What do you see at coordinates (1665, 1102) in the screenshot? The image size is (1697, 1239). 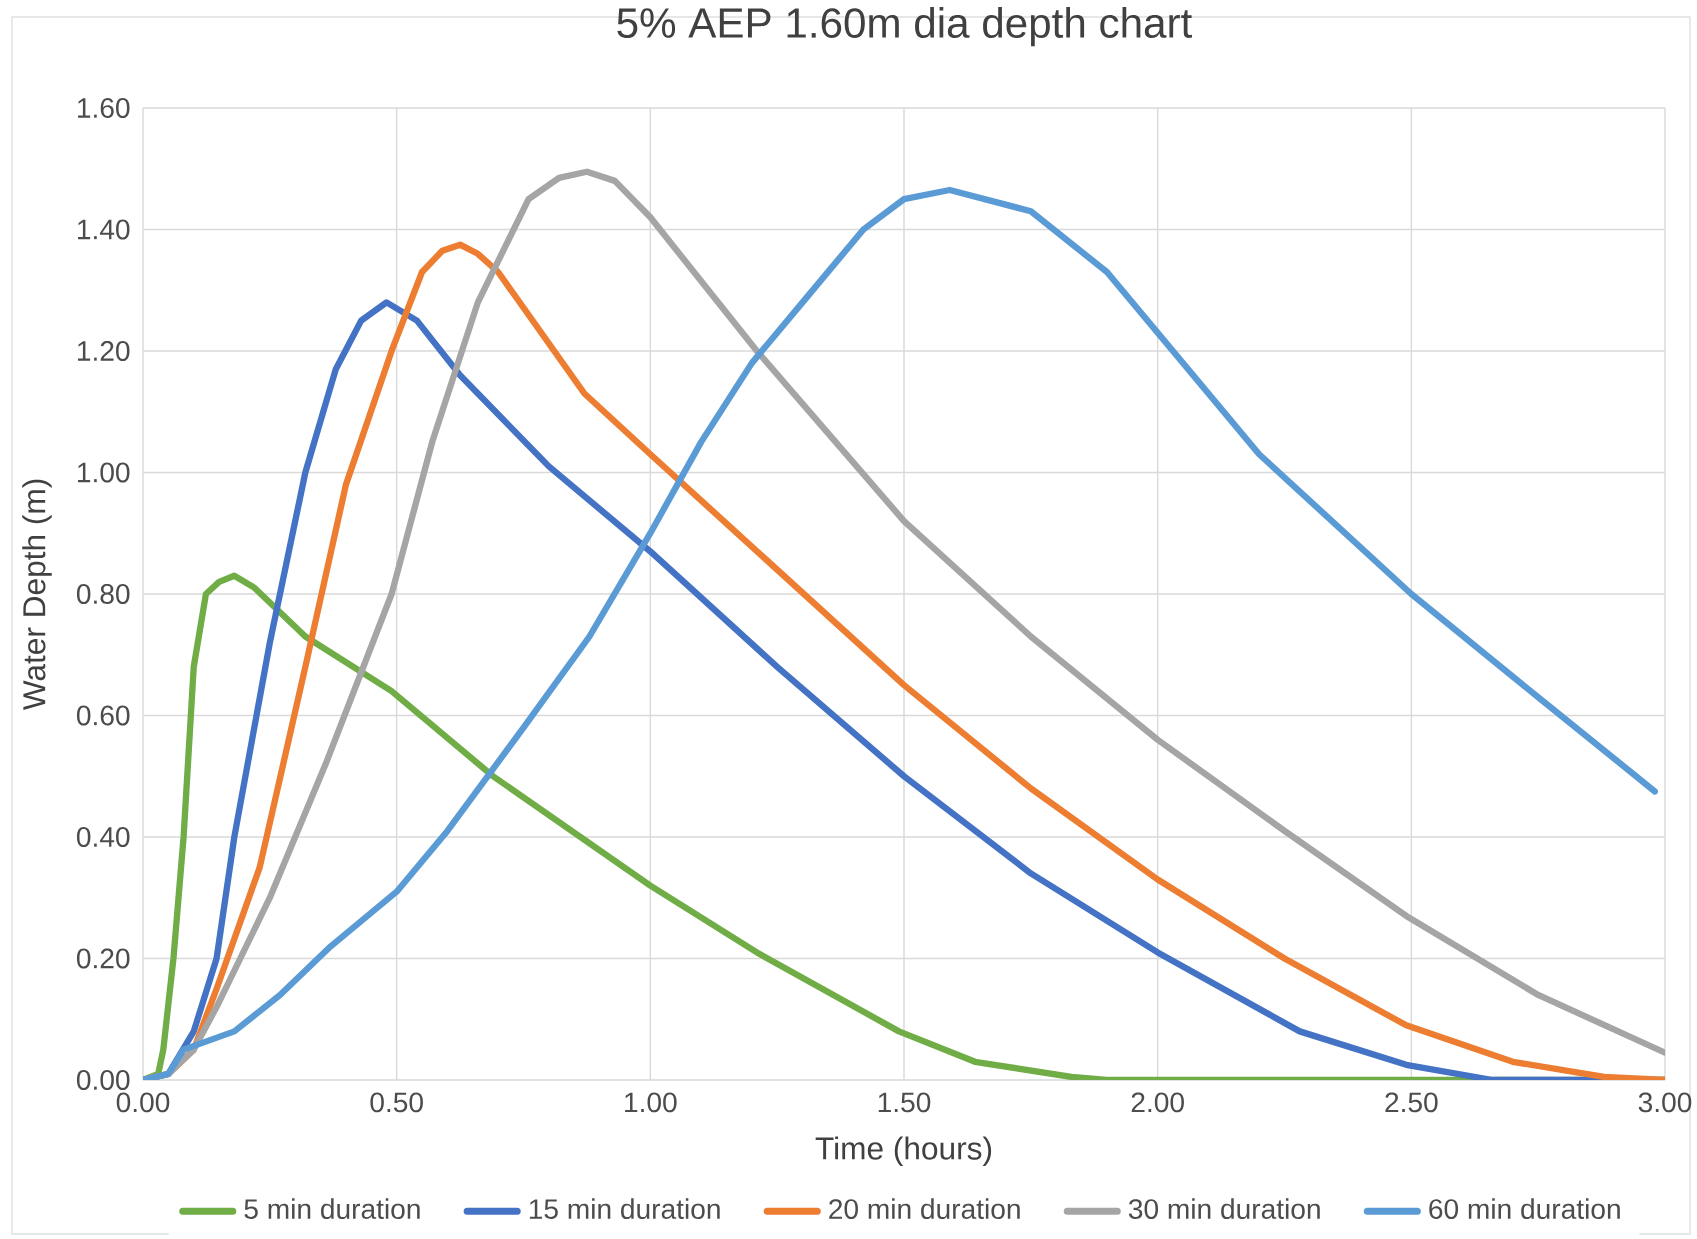 I see `x-tick-label: 3.00` at bounding box center [1665, 1102].